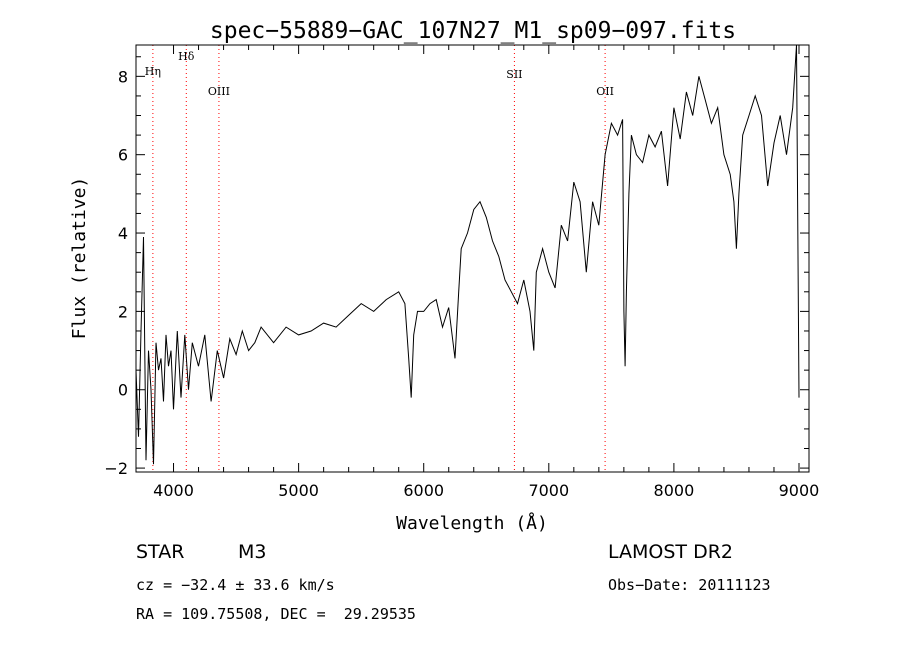 The height and width of the screenshot is (650, 900). I want to click on line-marker-label: SII, so click(514, 74).